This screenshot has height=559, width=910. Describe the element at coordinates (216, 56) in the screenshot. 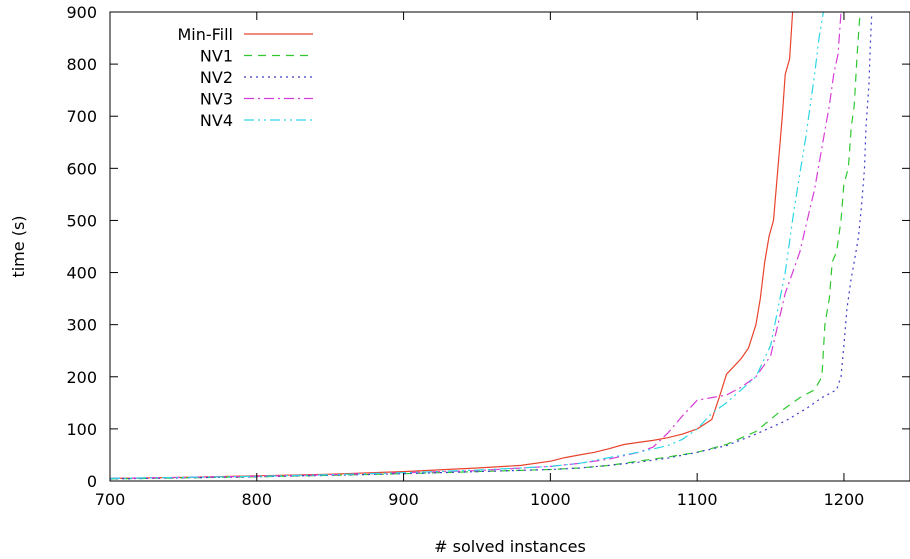

I see `legend-label: NV1` at that location.